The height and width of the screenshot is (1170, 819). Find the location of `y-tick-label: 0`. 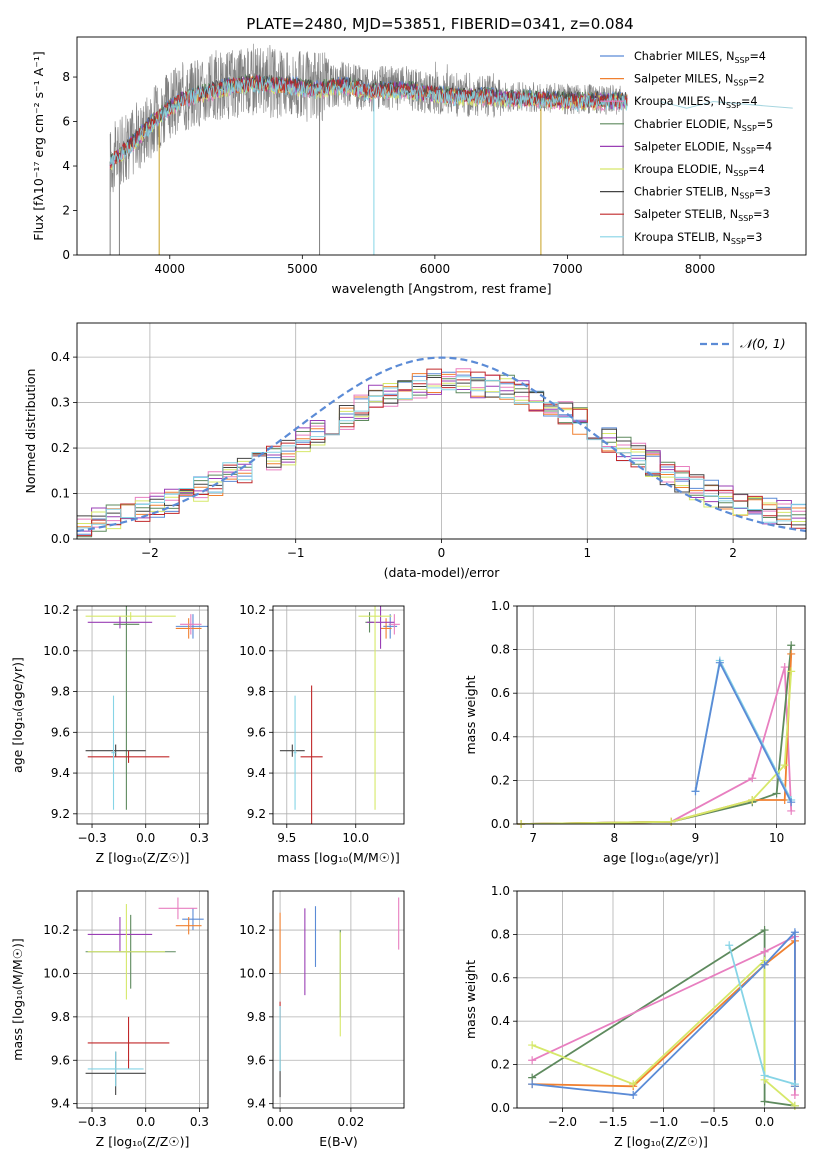

y-tick-label: 0 is located at coordinates (66, 255).